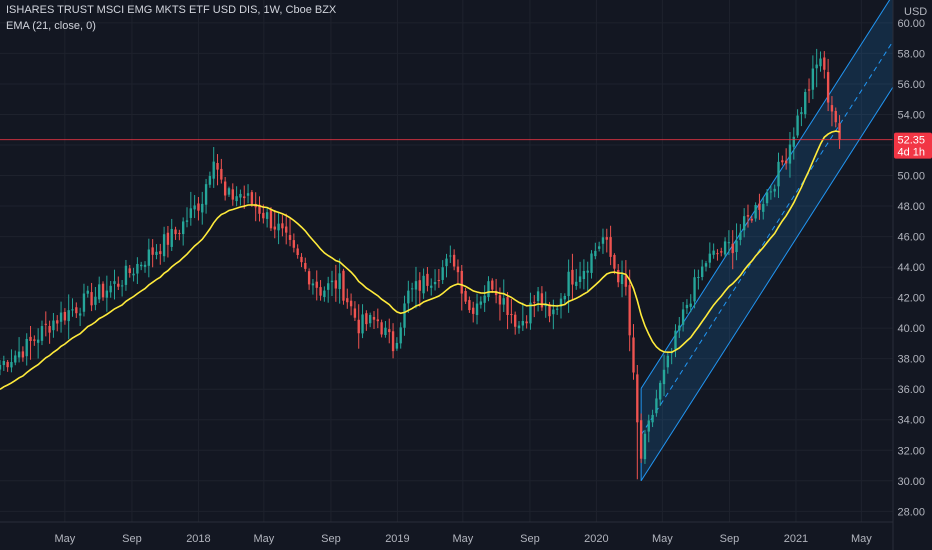 The height and width of the screenshot is (550, 932). Describe the element at coordinates (911, 512) in the screenshot. I see `price-tick-label: 28.00` at that location.